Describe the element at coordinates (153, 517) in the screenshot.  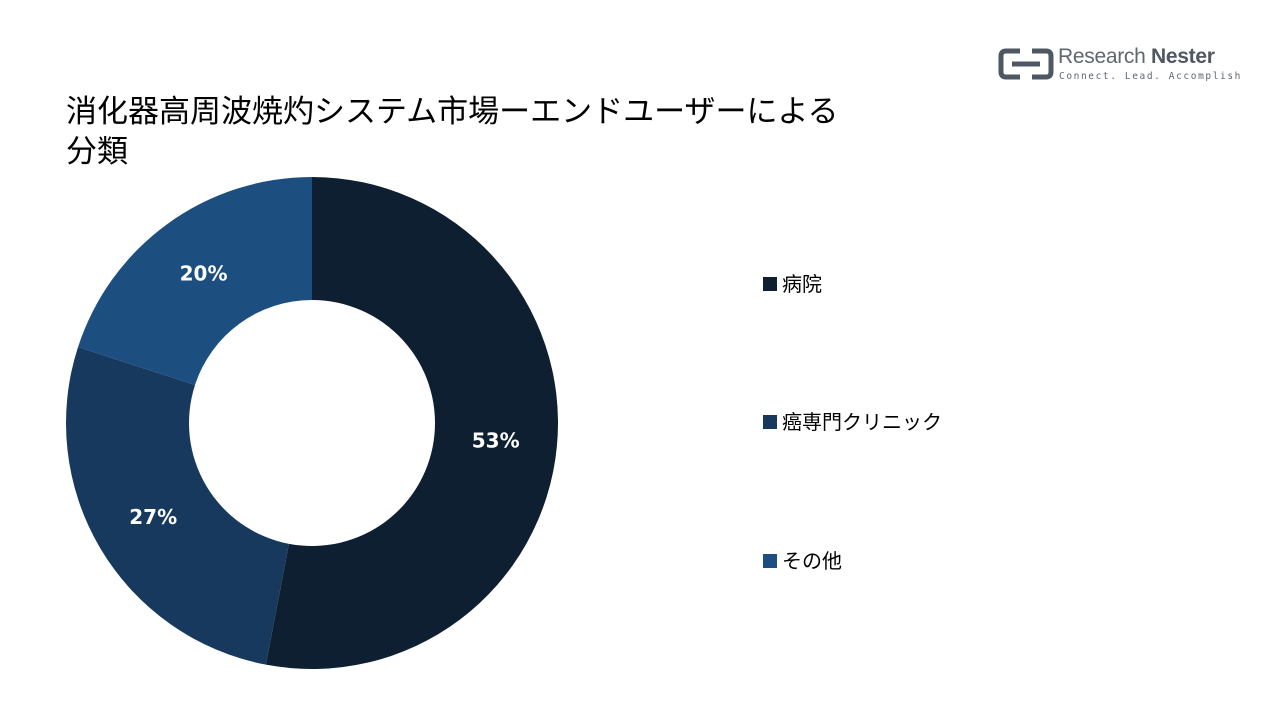
I see `data-label-2: 27%` at that location.